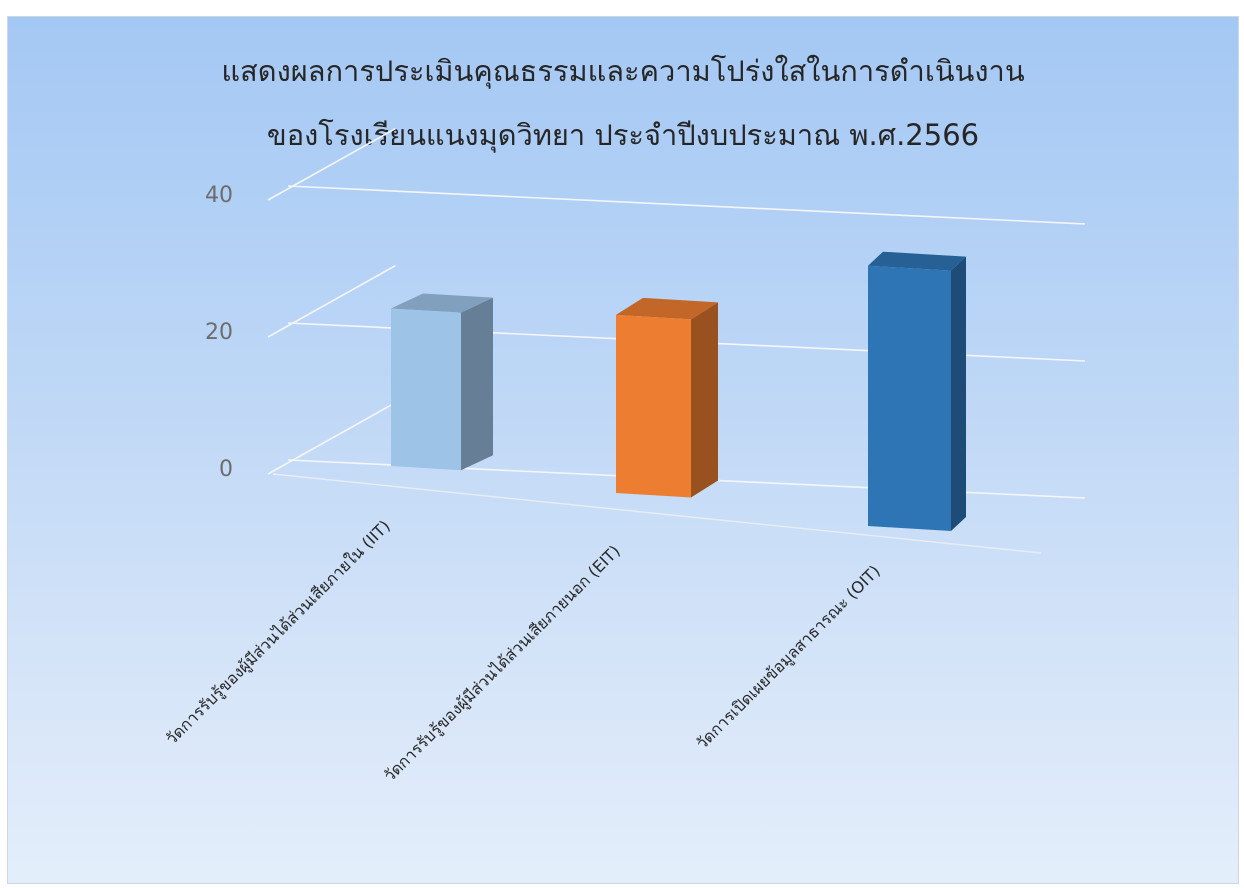 Image resolution: width=1244 pixels, height=888 pixels. Describe the element at coordinates (657, 513) in the screenshot. I see `floor-edge` at that location.